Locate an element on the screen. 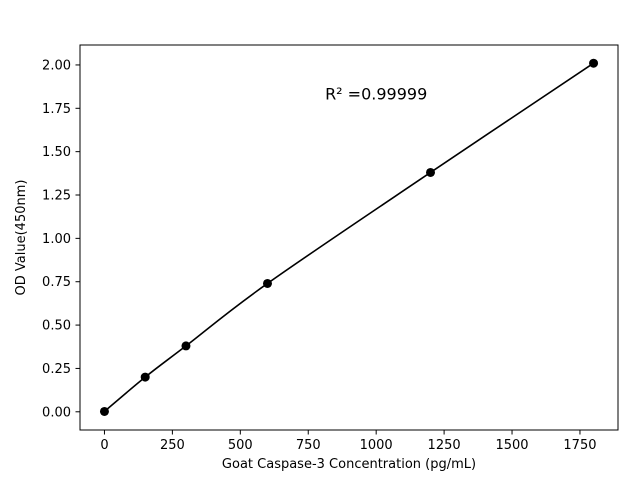 The image size is (640, 480). y-tick-label: 0.00 is located at coordinates (56, 412).